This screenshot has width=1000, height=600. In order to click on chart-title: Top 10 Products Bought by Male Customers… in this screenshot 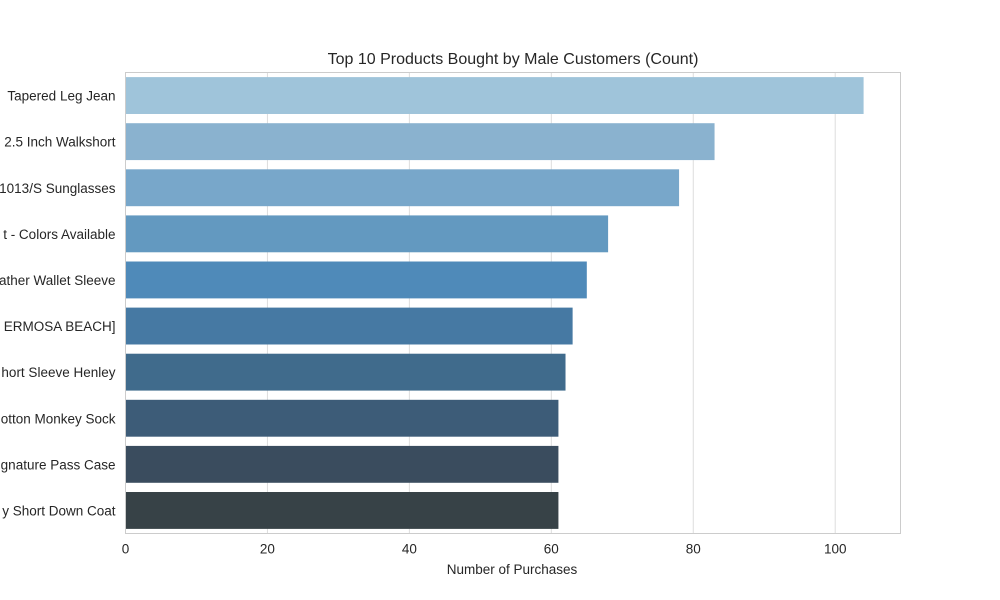, I will do `click(513, 59)`.